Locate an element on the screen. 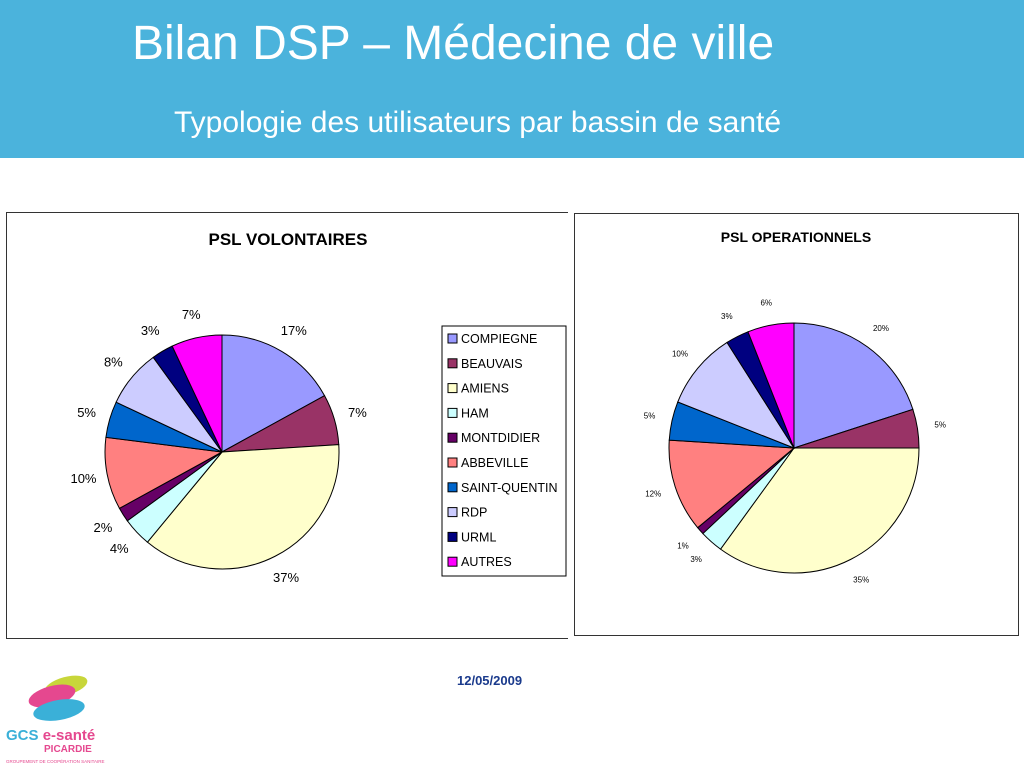 This screenshot has height=768, width=1024. volontaires-slice-amiens is located at coordinates (243, 507).